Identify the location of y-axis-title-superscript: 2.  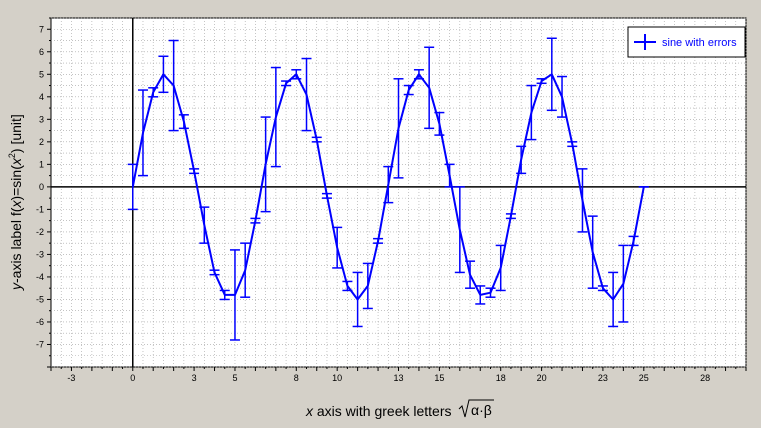
(12, 155).